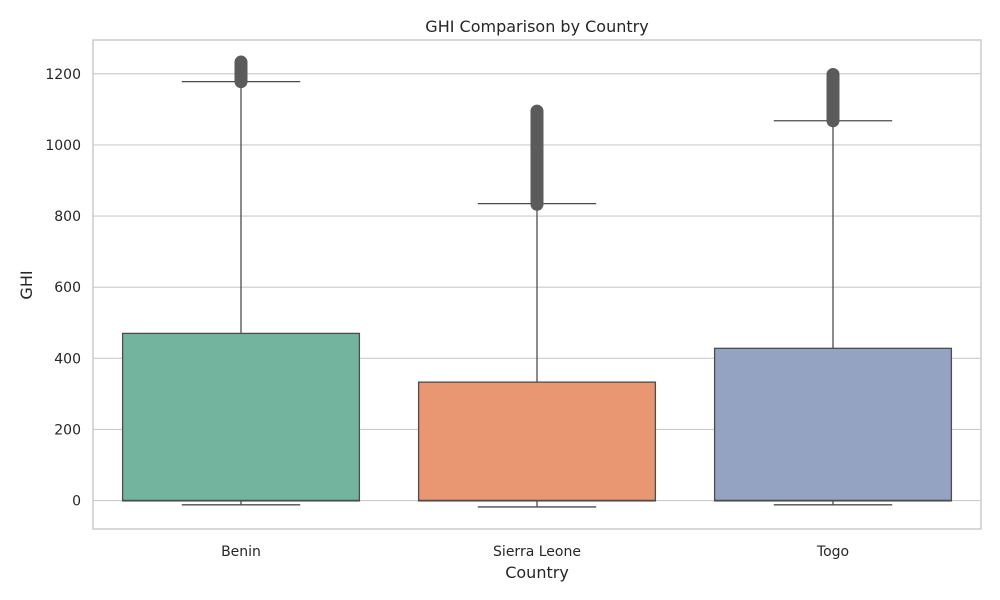  I want to click on x-tick-labels: Benin Sierra Leone Togo, so click(535, 552).